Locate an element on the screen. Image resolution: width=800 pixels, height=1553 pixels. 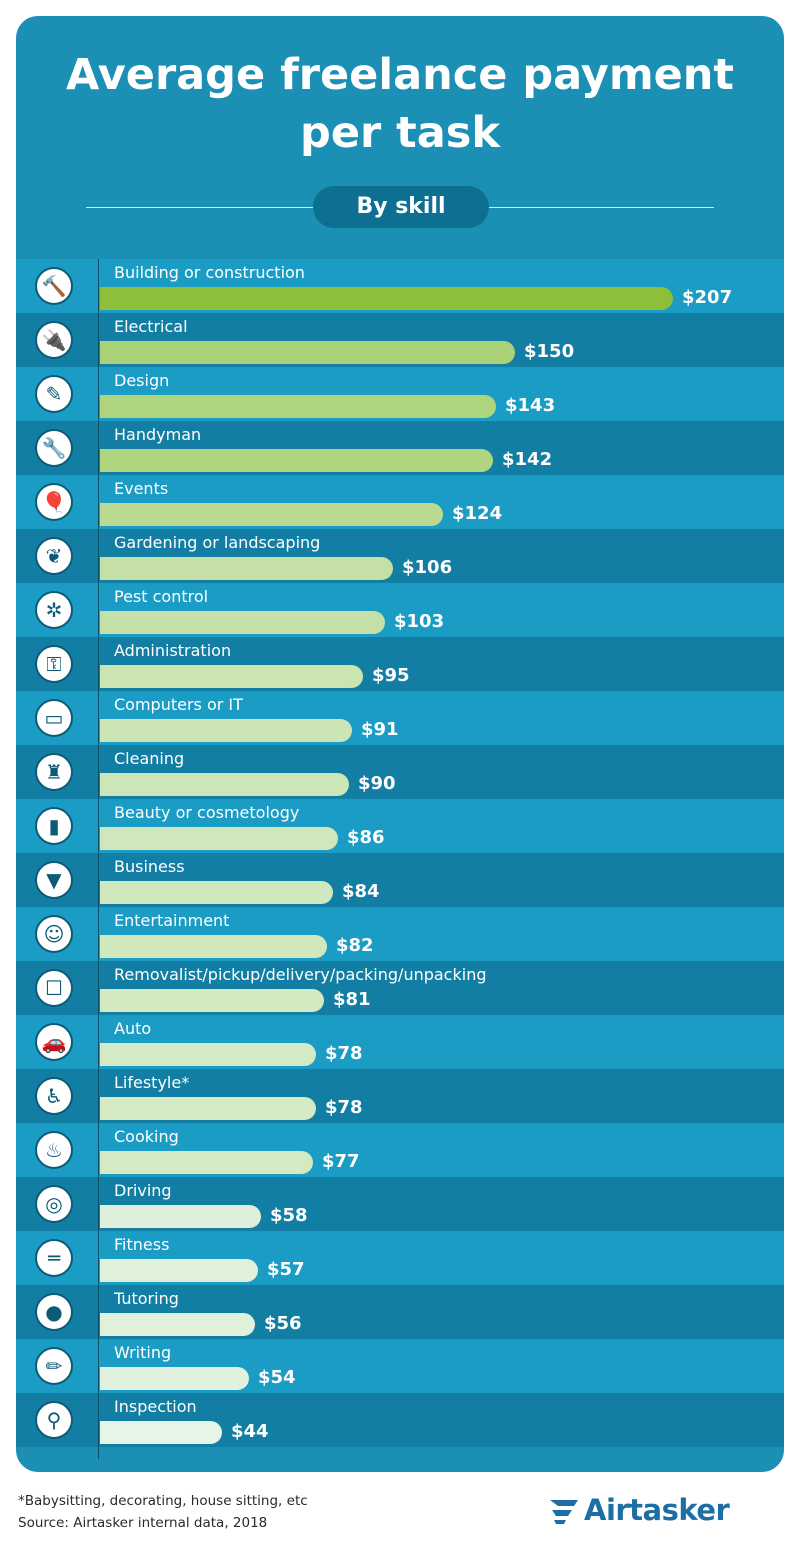
subtitle-pill: By skill is located at coordinates (401, 207).